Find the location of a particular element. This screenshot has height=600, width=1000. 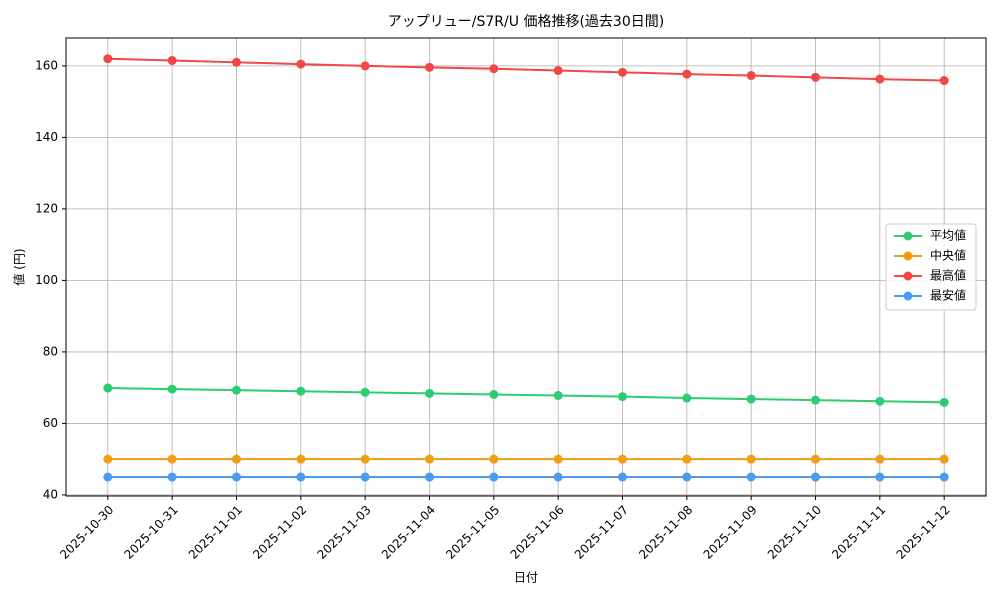

x-tick-label: 2025-11-02 is located at coordinates (279, 532).